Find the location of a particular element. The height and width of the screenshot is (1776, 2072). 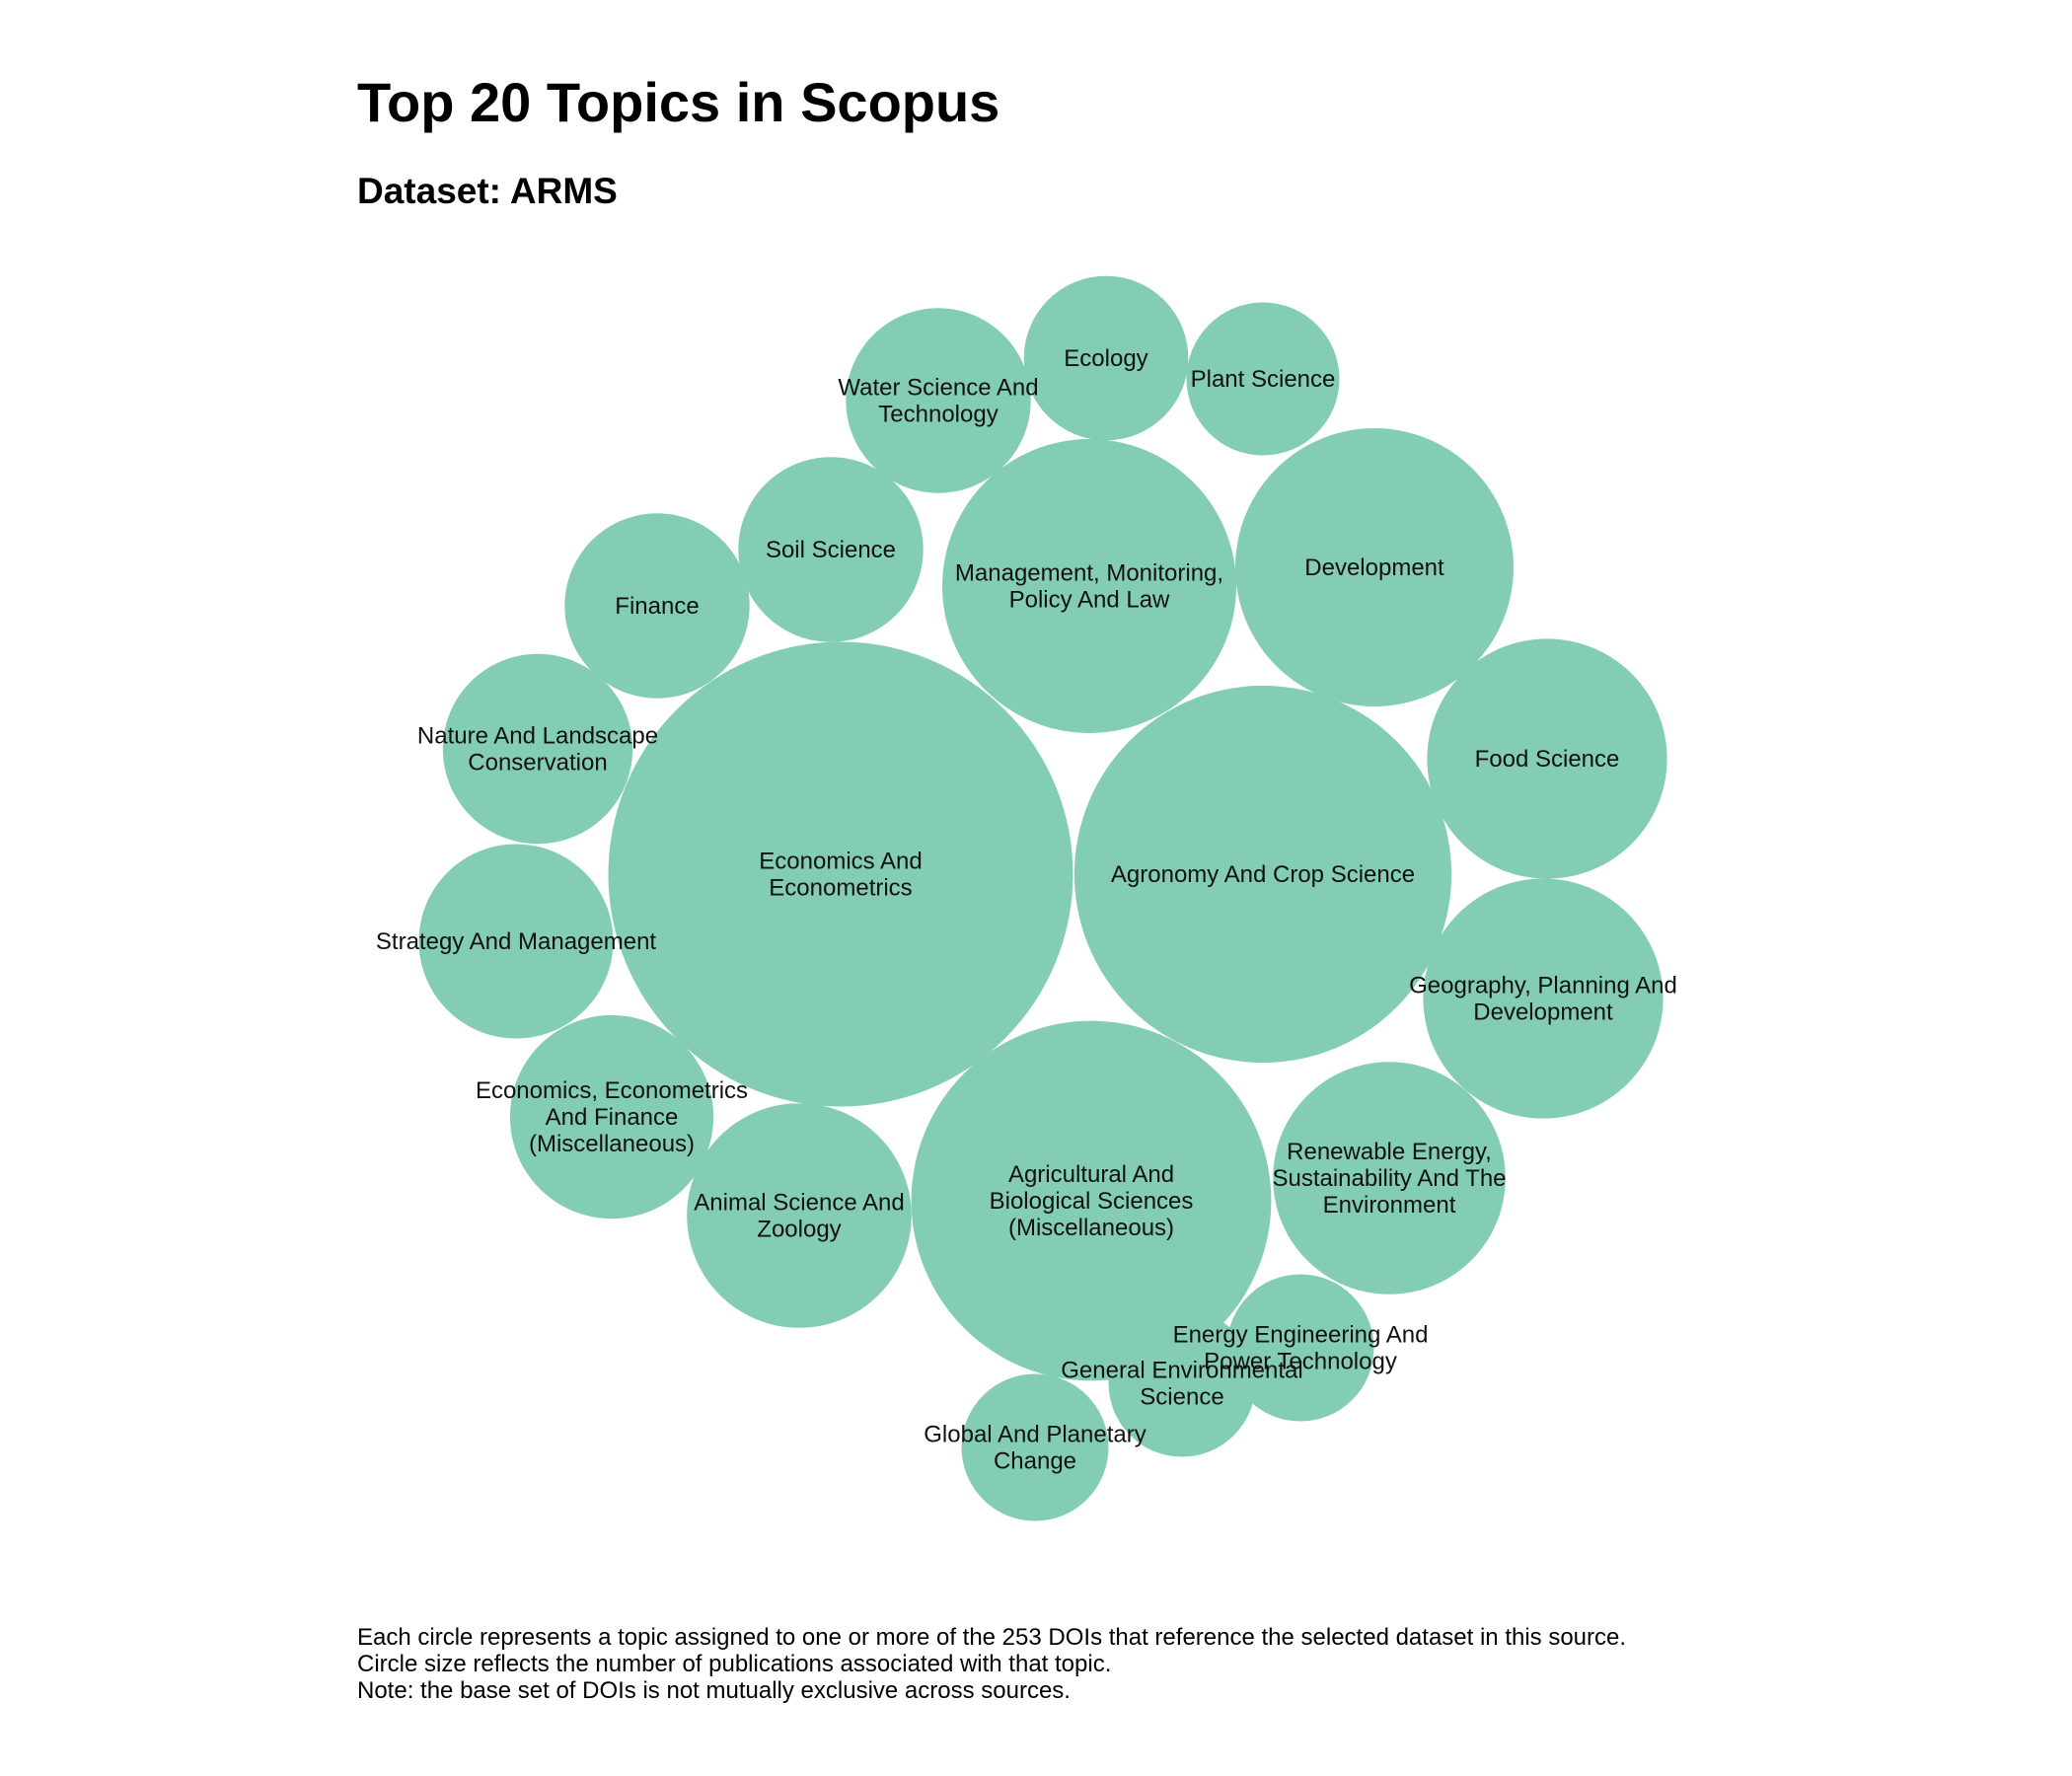

bubble-label-line: Biological Sciences is located at coordinates (1092, 1202).